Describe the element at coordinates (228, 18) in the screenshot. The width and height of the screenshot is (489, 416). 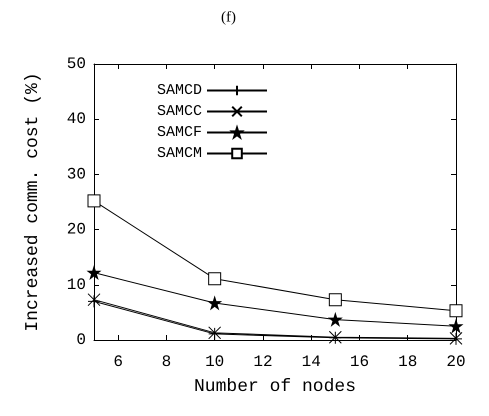
I see `chart-title: (f)` at that location.